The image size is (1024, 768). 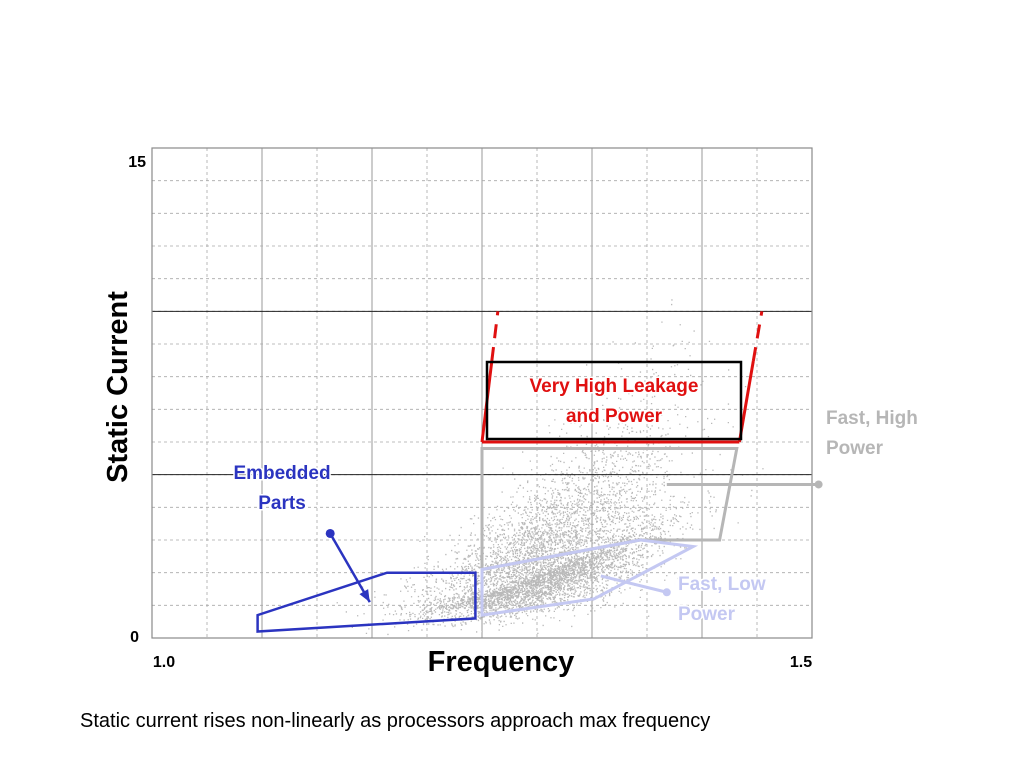 What do you see at coordinates (801, 662) in the screenshot?
I see `x-tick-label-max: 1.5` at bounding box center [801, 662].